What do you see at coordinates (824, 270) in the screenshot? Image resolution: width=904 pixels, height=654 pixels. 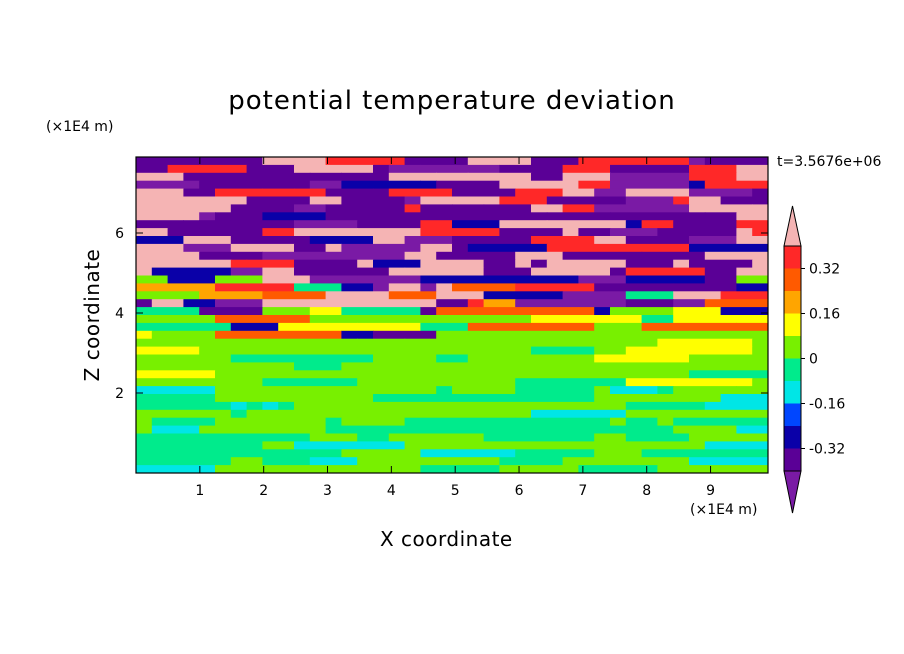 I see `colorbar-tick-label: 0.32` at bounding box center [824, 270].